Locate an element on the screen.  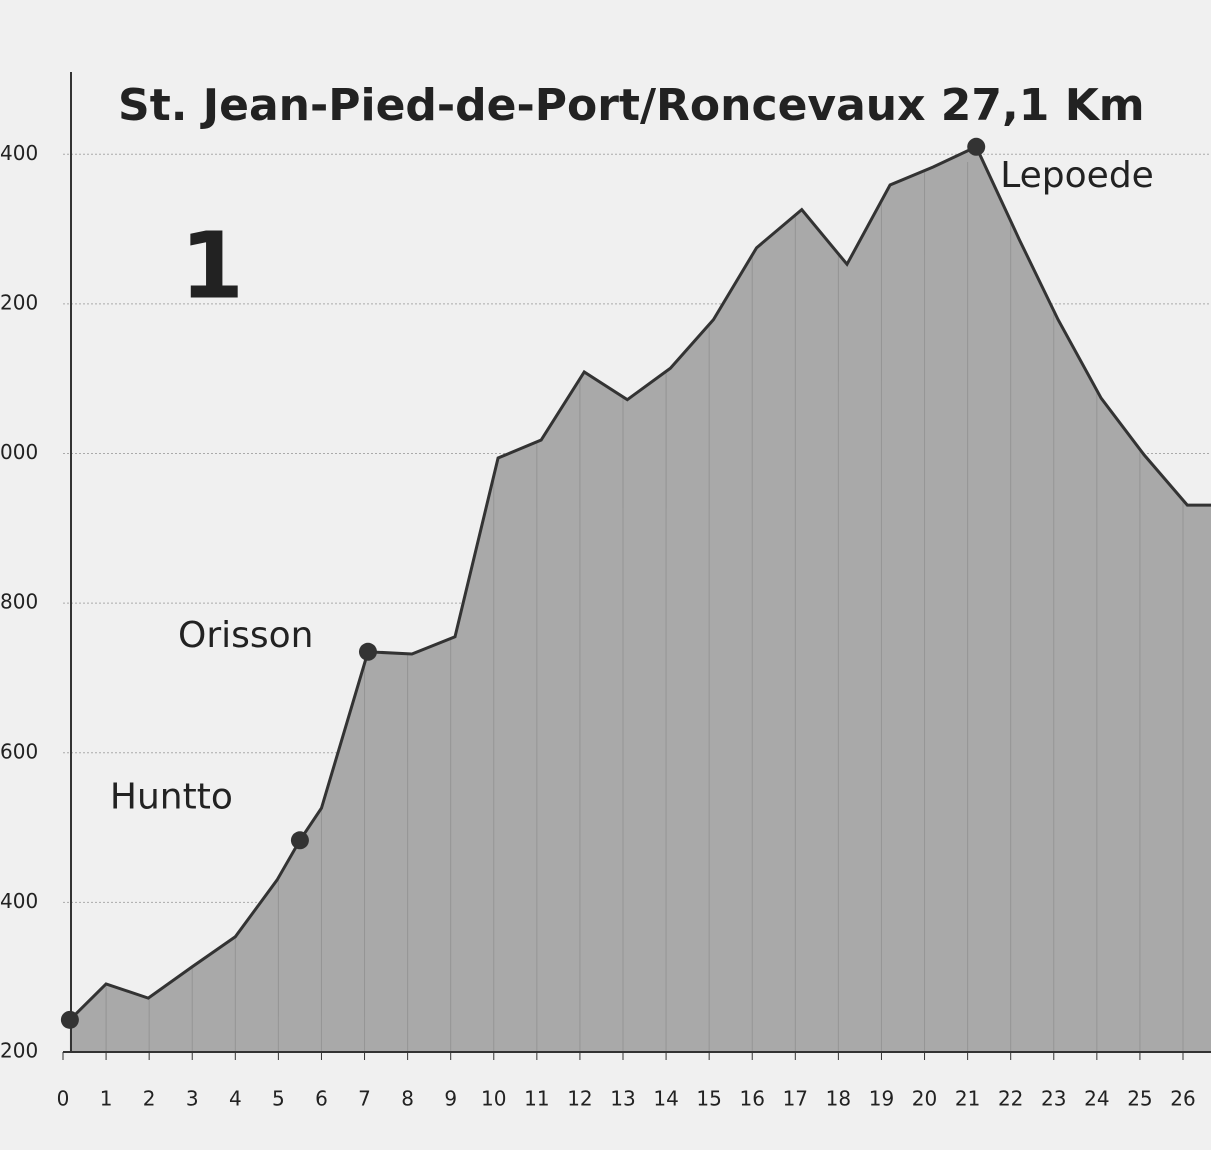
x-tick-label: 23 is located at coordinates (1053, 1099).